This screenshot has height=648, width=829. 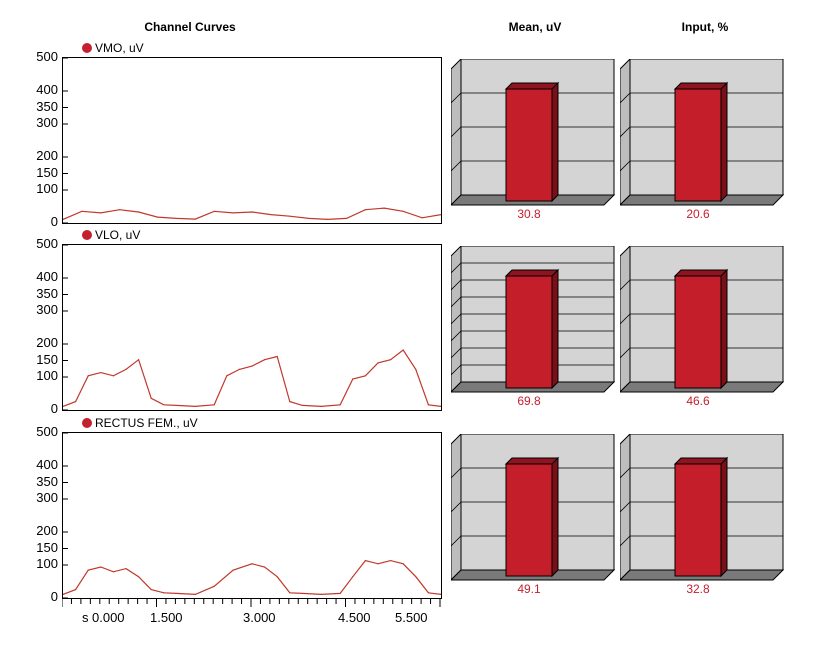 What do you see at coordinates (47, 293) in the screenshot?
I see `y-tick-label: 350` at bounding box center [47, 293].